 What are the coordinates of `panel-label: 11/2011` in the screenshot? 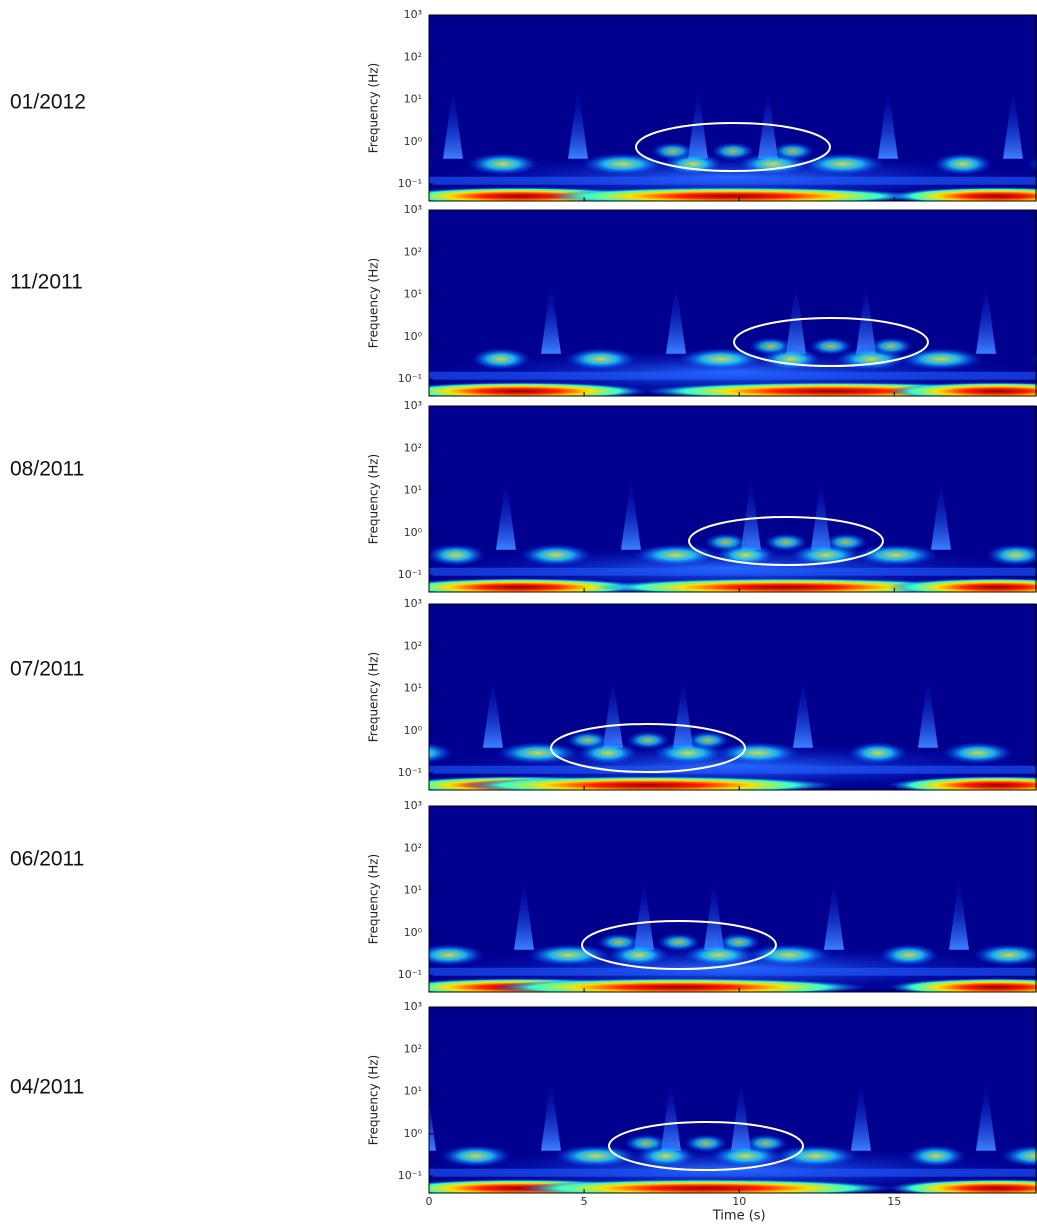 It's located at (46, 282).